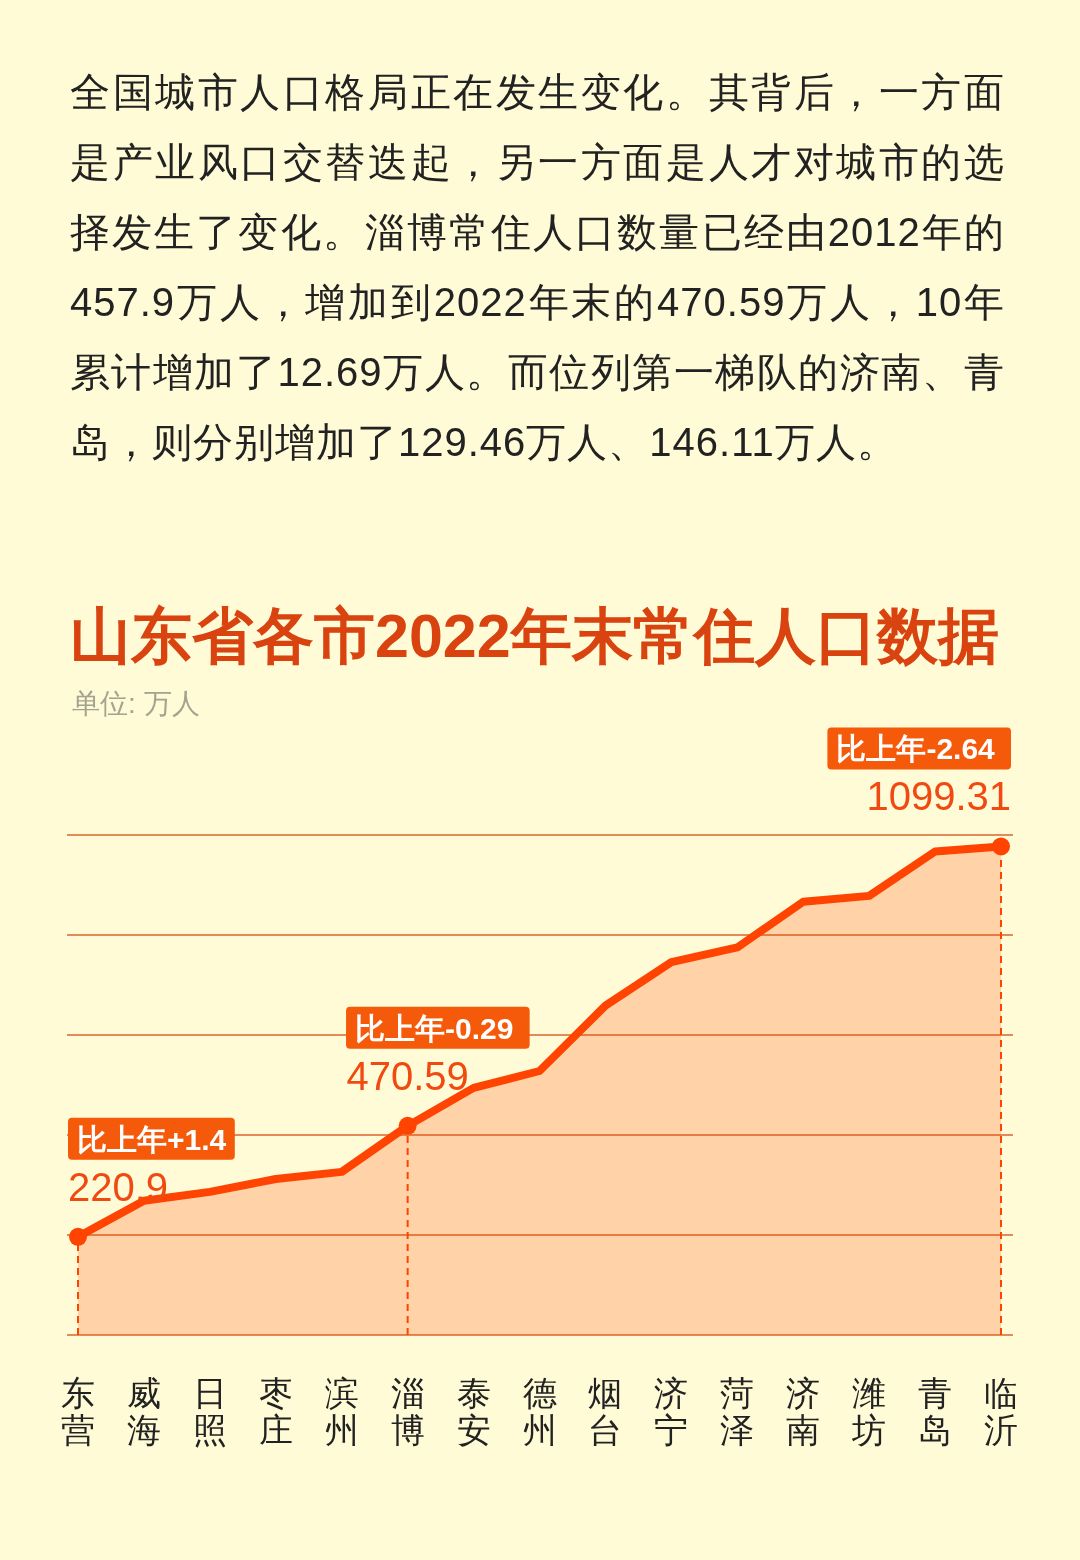  I want to click on x-tick-label: 临沂, so click(1001, 1411).